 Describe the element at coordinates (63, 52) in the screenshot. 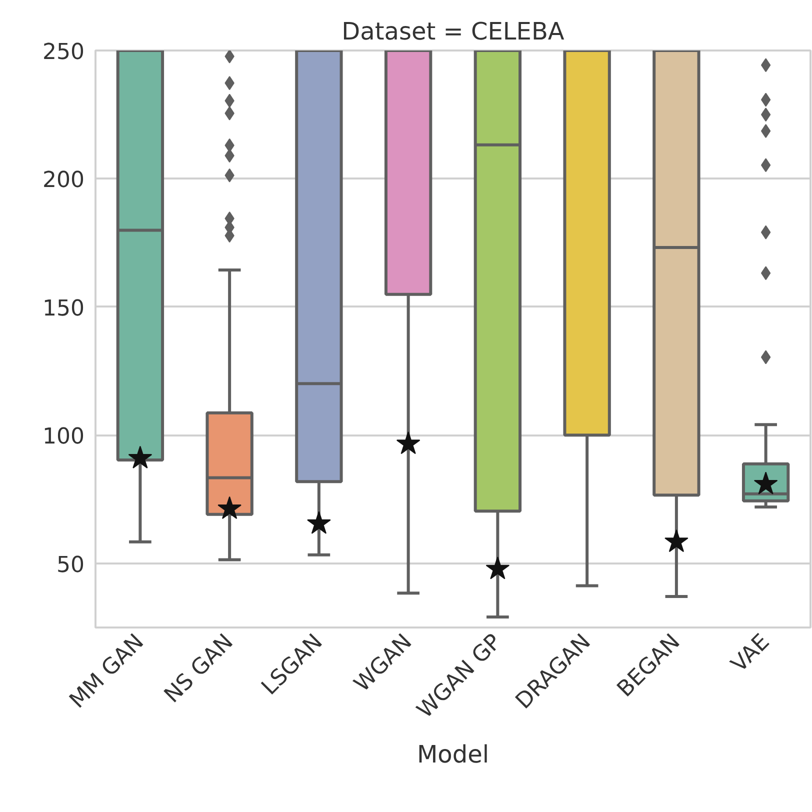

I see `y-tick-label: 250` at that location.